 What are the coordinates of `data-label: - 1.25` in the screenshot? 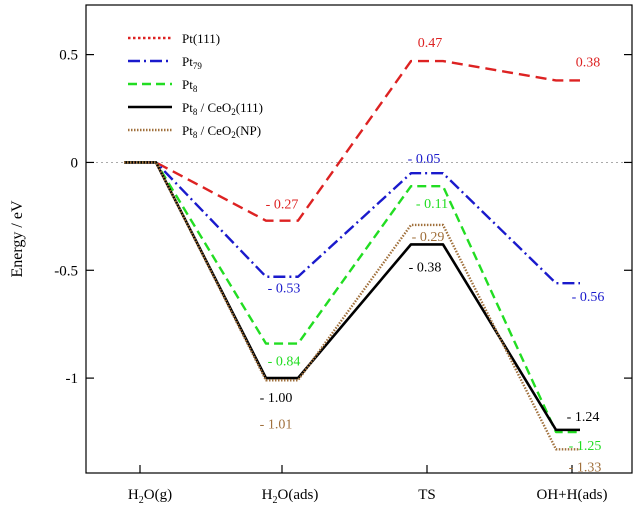 It's located at (585, 446).